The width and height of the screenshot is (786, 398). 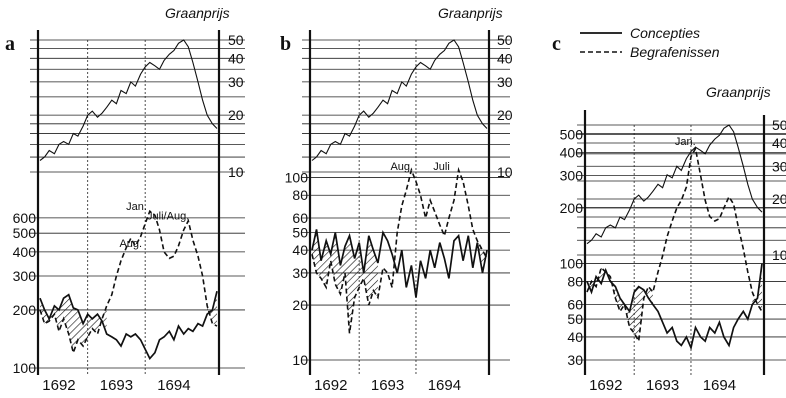 I want to click on legend: Concepties Begrafenissen, so click(x=650, y=42).